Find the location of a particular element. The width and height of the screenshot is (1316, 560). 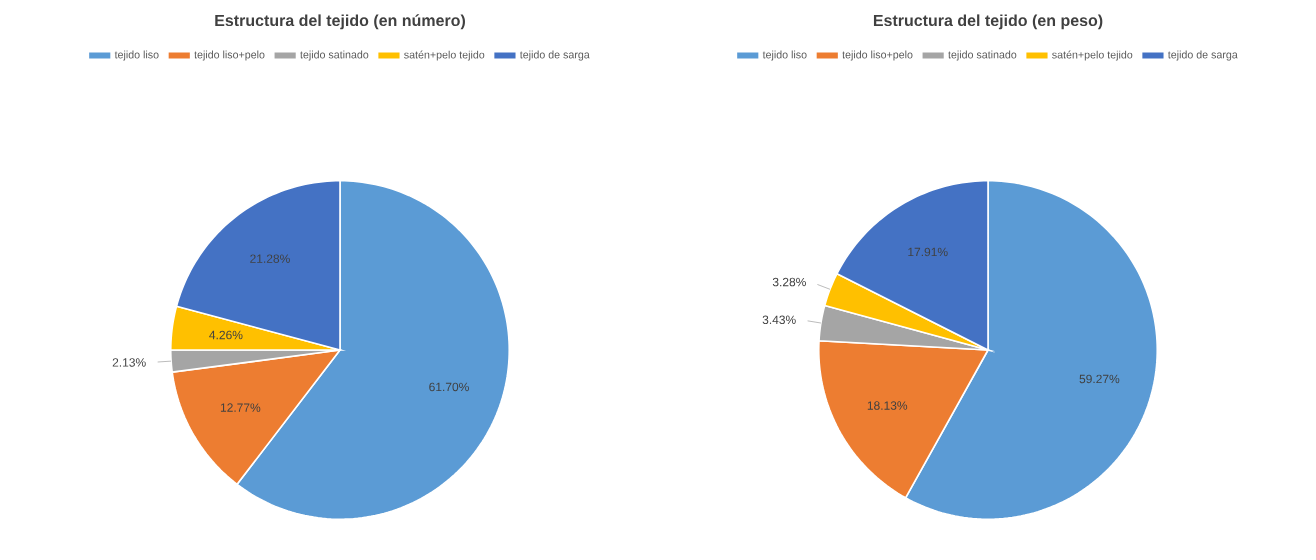

data-label: 18.13% is located at coordinates (887, 405).